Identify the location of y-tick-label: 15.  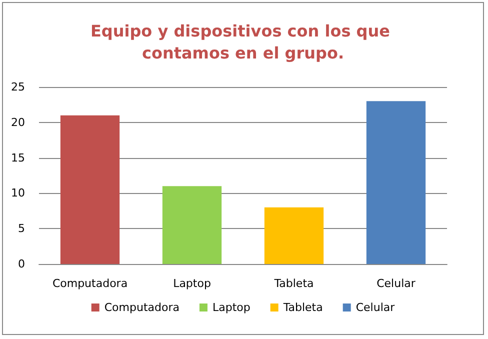
(18, 157).